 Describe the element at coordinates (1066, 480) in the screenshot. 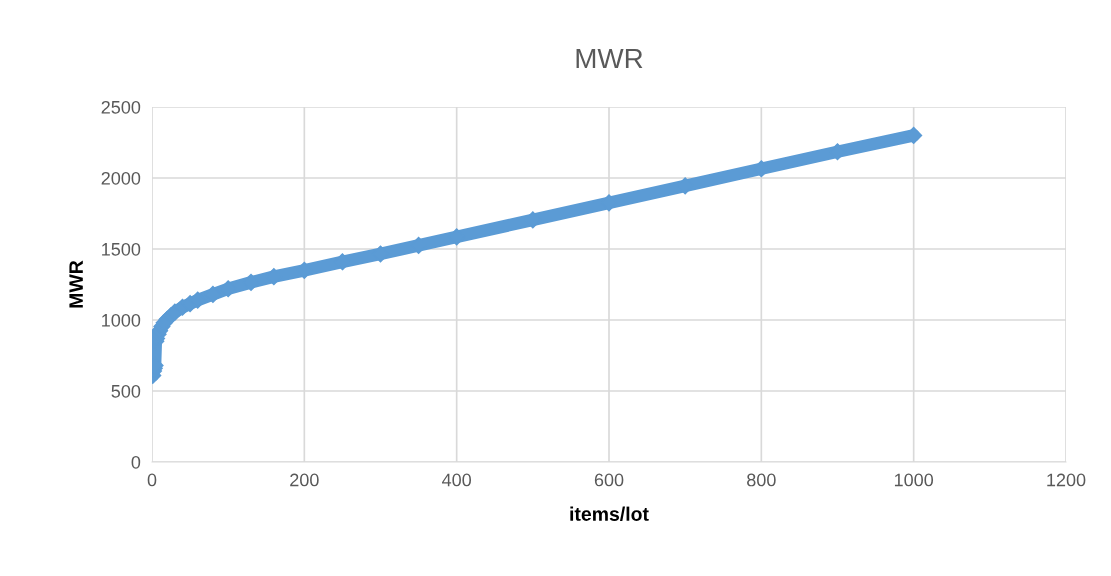

I see `x-tick-label: 1200` at that location.